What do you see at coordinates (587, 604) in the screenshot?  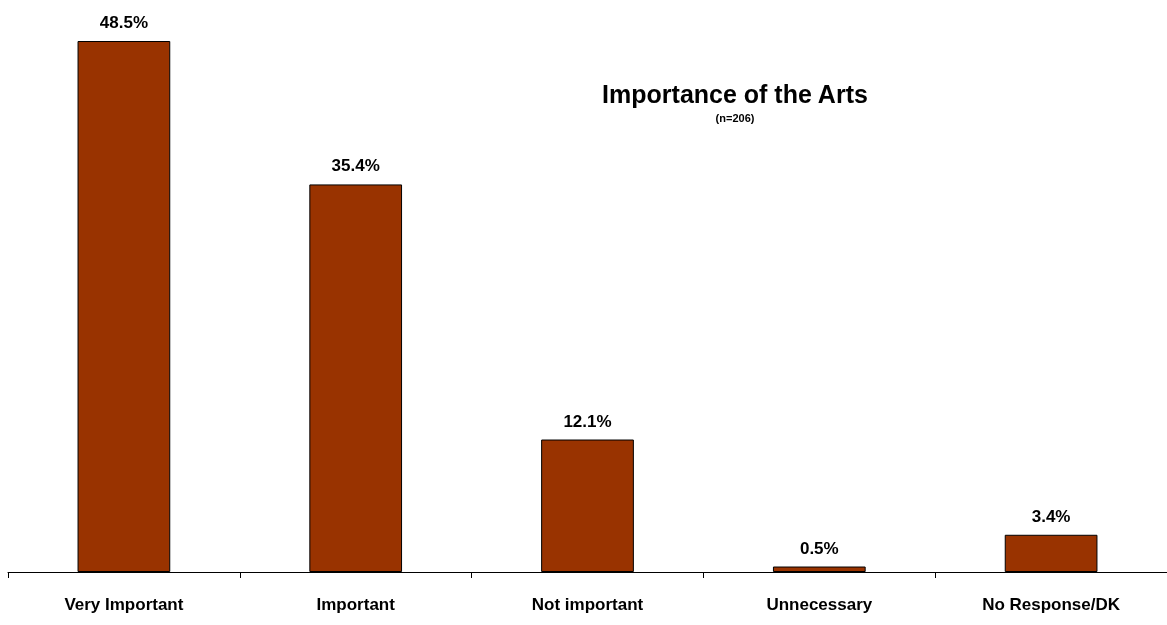 I see `x-tick-label: Not important` at bounding box center [587, 604].